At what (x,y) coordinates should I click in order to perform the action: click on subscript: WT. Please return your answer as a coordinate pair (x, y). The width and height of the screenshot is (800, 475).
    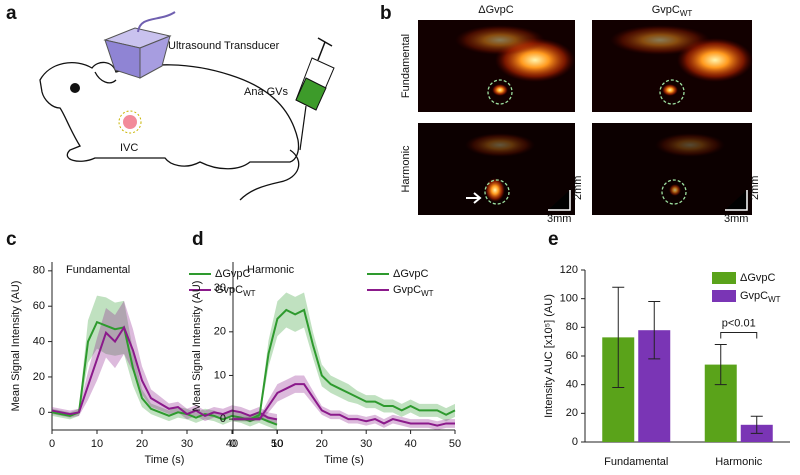
    Looking at the image, I should click on (686, 13).